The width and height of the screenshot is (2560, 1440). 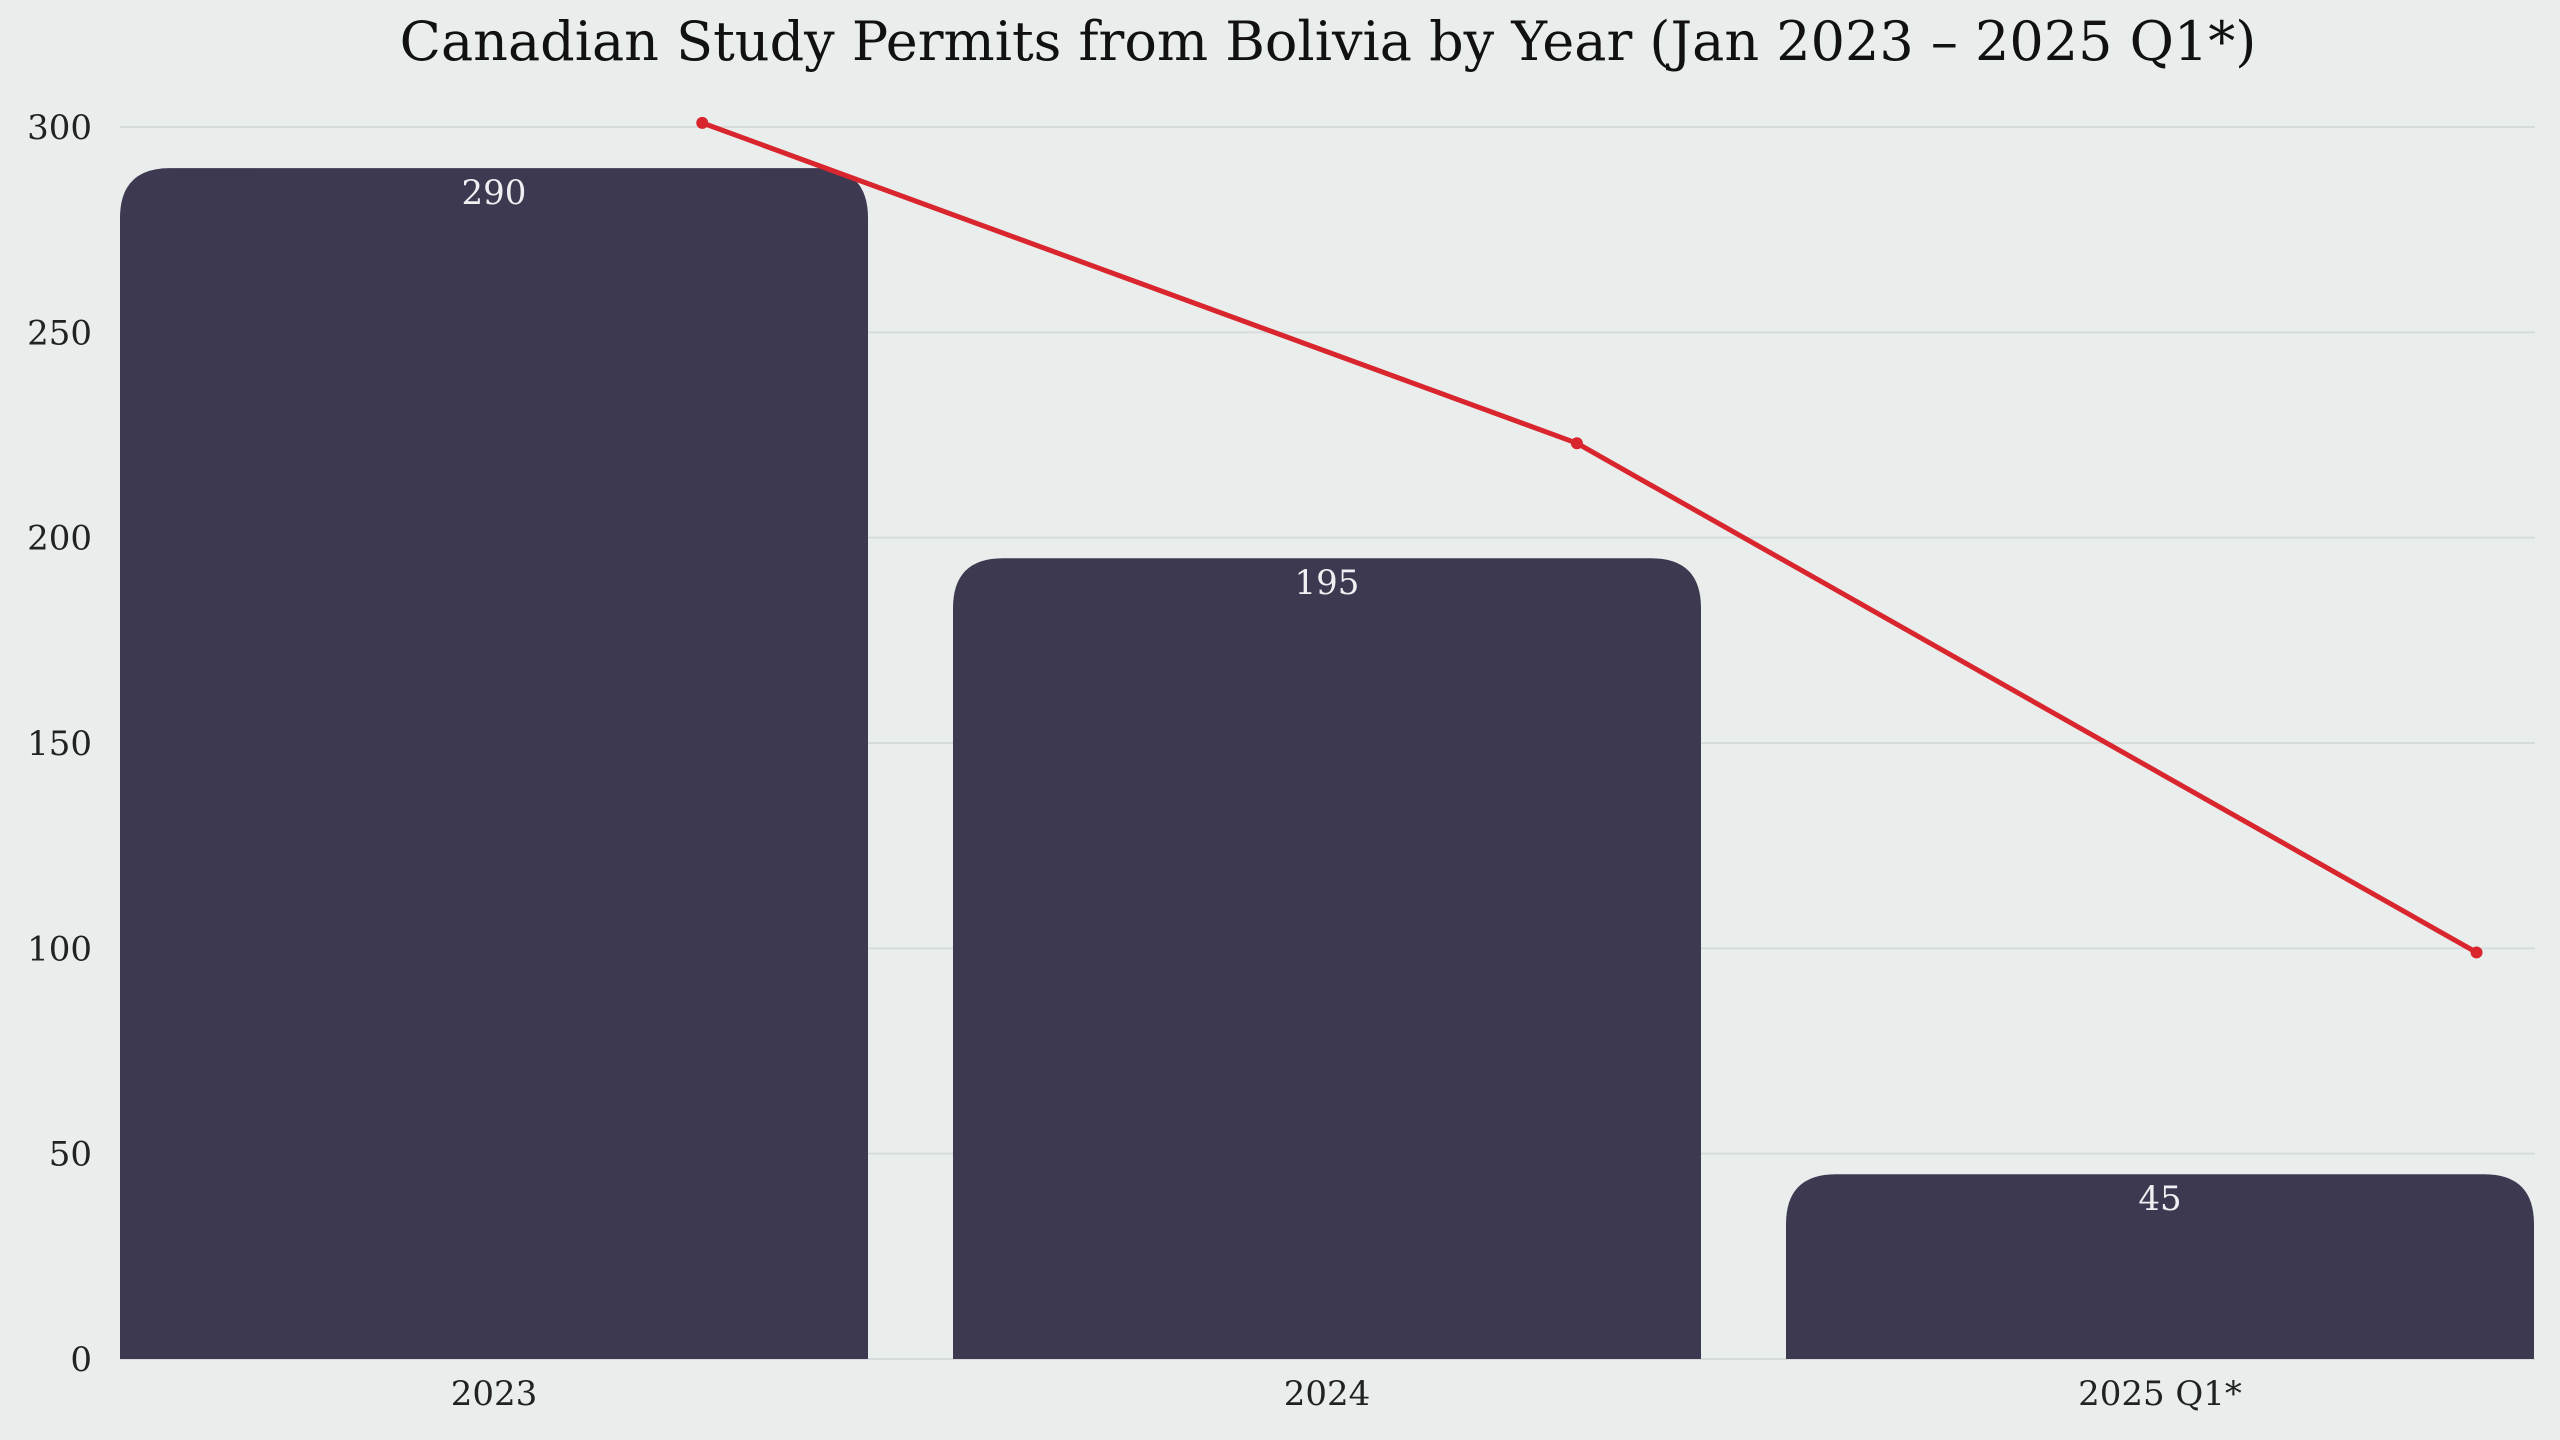 What do you see at coordinates (81, 1360) in the screenshot?
I see `y-tick-label: 0` at bounding box center [81, 1360].